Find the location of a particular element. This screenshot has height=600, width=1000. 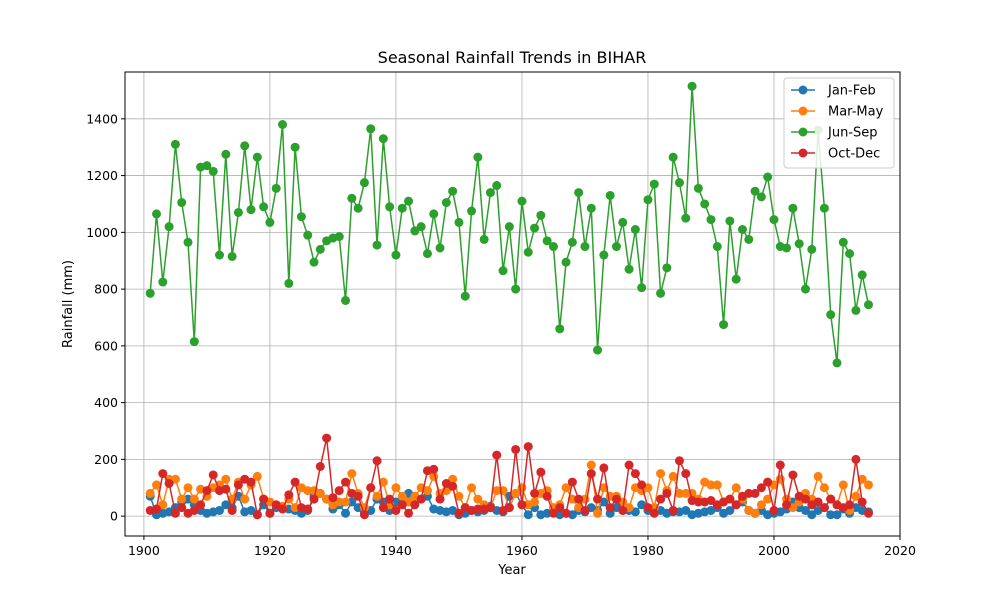

legend: Jan-Feb Mar-May Jun-Sep Oct-Dec is located at coordinates (839, 123).